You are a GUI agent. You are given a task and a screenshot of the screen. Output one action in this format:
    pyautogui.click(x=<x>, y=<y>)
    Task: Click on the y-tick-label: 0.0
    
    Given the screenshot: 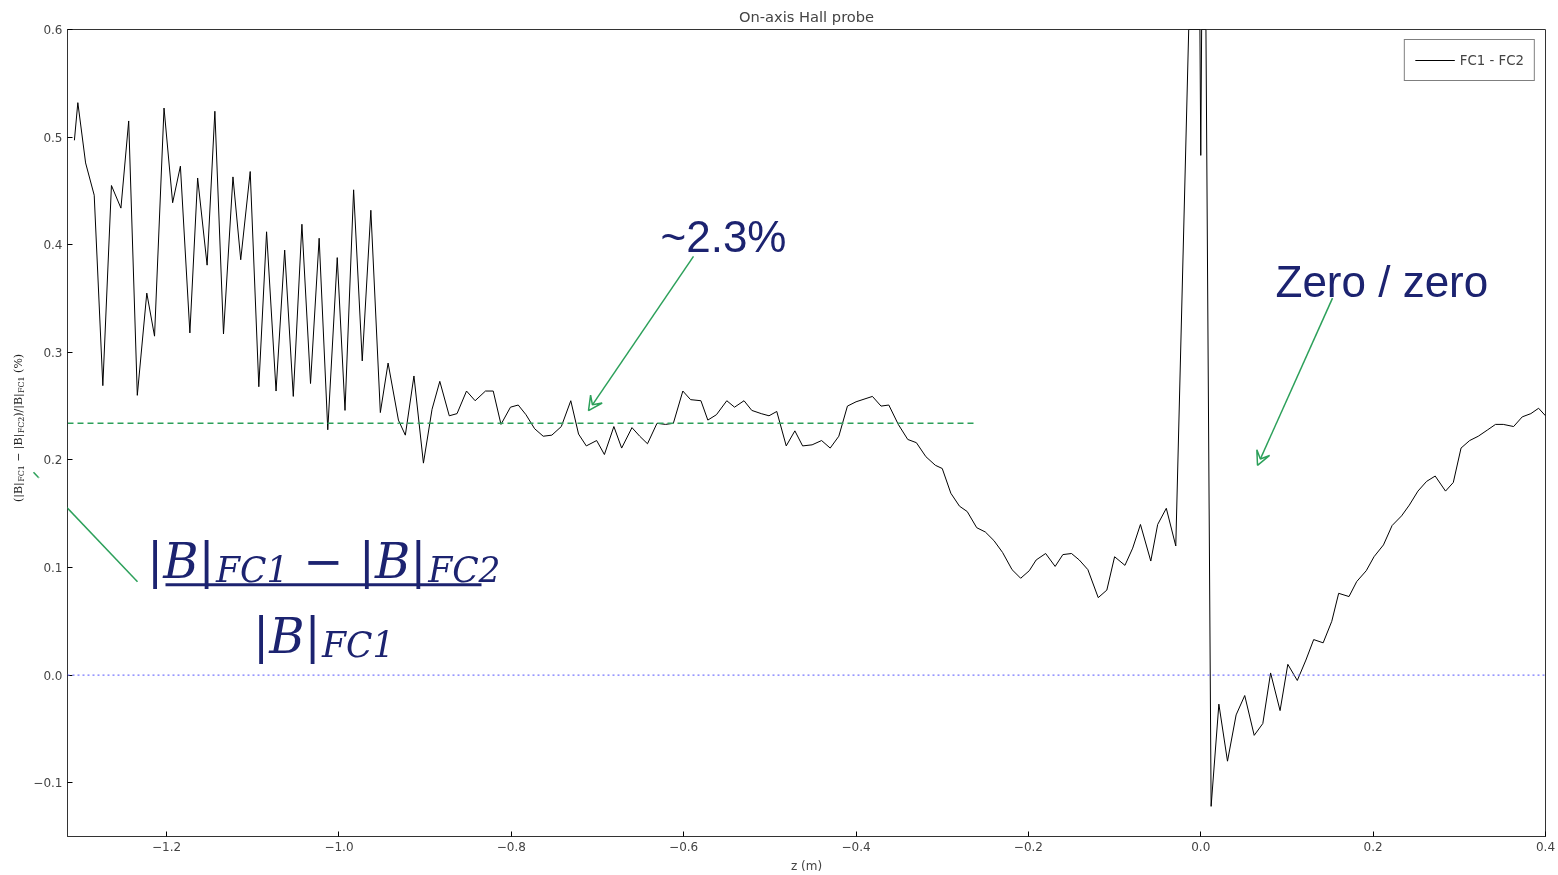 What is the action you would take?
    pyautogui.click(x=53, y=675)
    